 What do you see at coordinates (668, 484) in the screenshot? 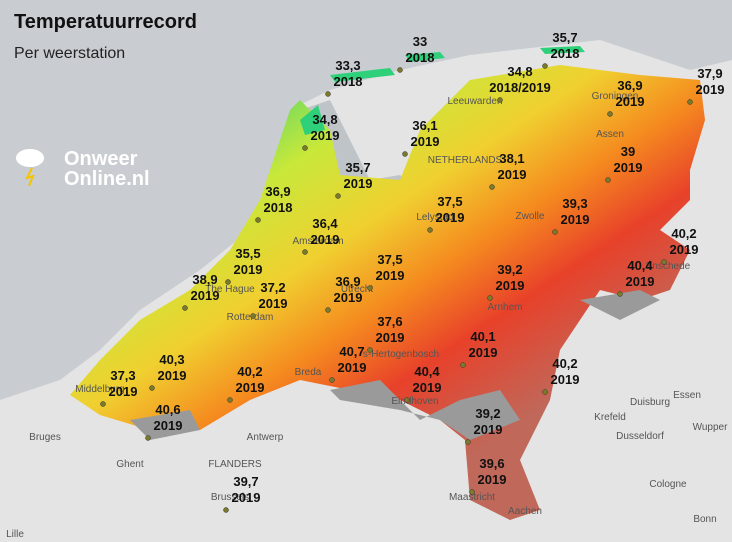
I see `place-label: Cologne` at bounding box center [668, 484].